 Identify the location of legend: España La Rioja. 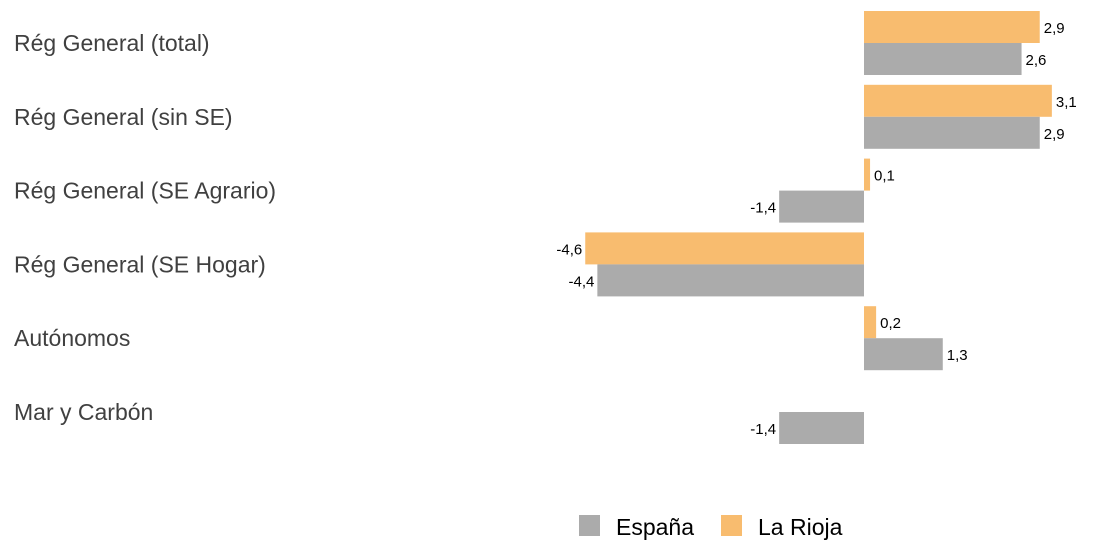
(711, 527).